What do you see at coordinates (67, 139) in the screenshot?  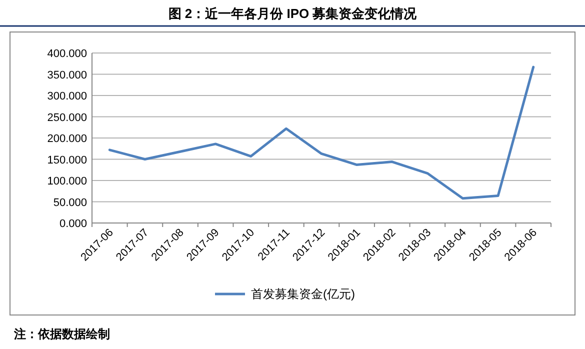 I see `y-tick-label: 200.000` at bounding box center [67, 139].